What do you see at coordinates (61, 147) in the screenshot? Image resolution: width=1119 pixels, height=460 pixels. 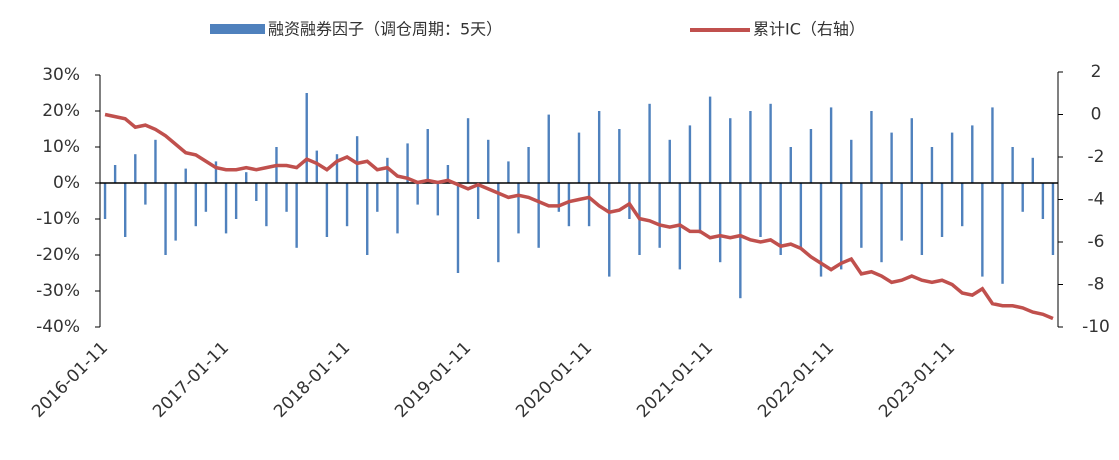 I see `y-tick-label: 10%` at bounding box center [61, 147].